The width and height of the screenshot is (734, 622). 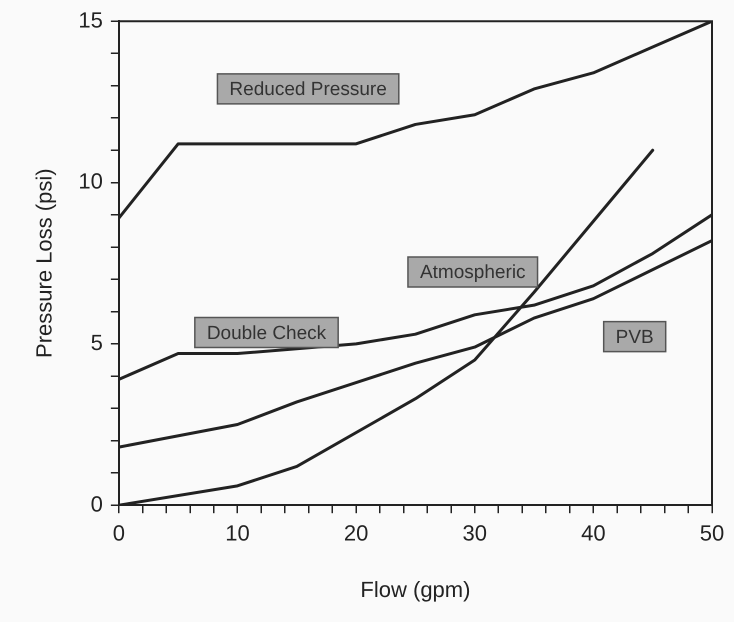 I want to click on y-tick-label: 5, so click(x=96, y=342).